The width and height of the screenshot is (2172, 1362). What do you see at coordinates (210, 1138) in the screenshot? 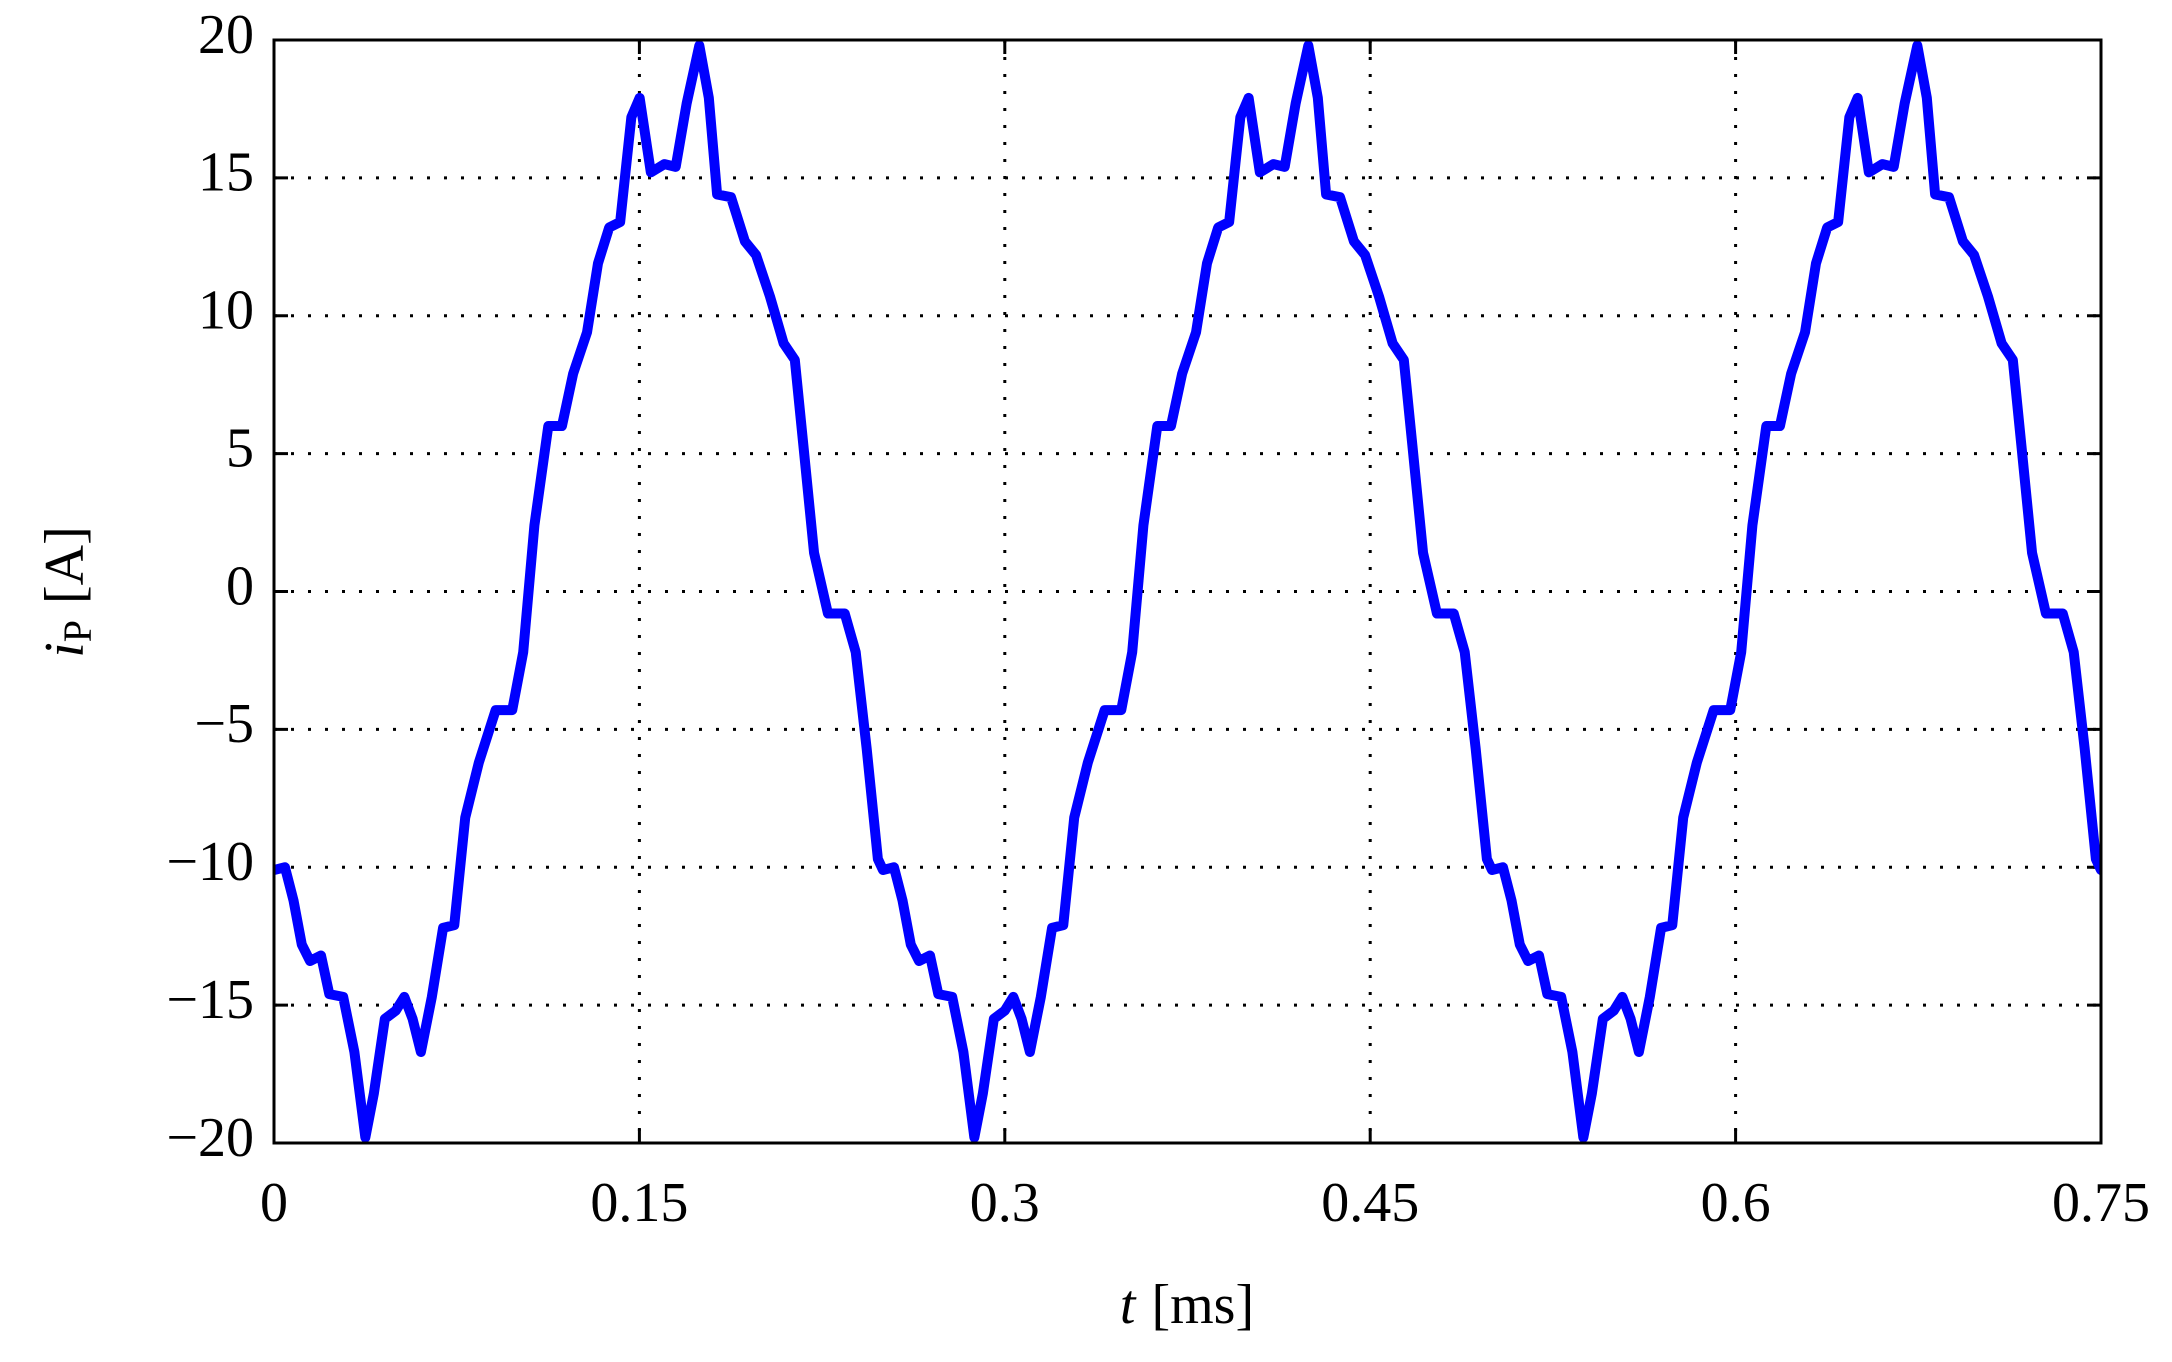
I see `y-tick-label: −20` at bounding box center [210, 1138].